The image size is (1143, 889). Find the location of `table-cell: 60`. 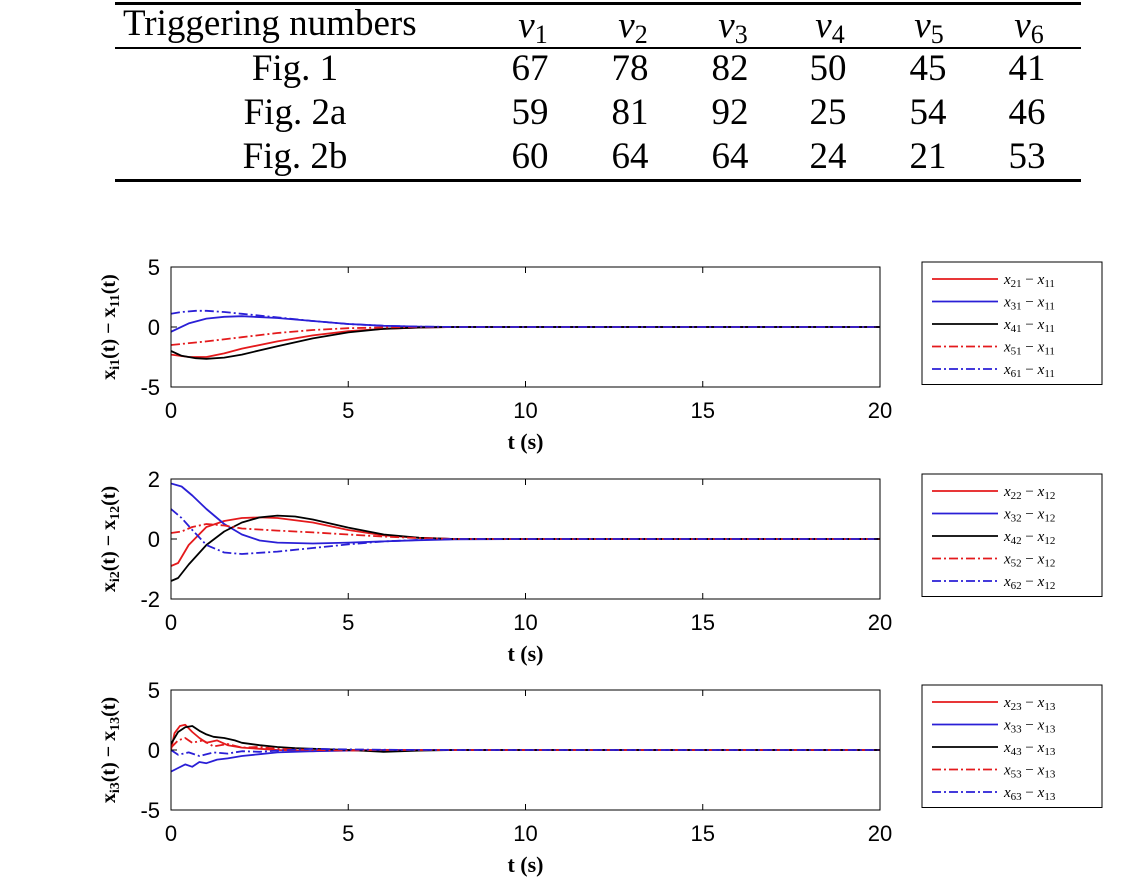

table-cell: 60 is located at coordinates (530, 156).